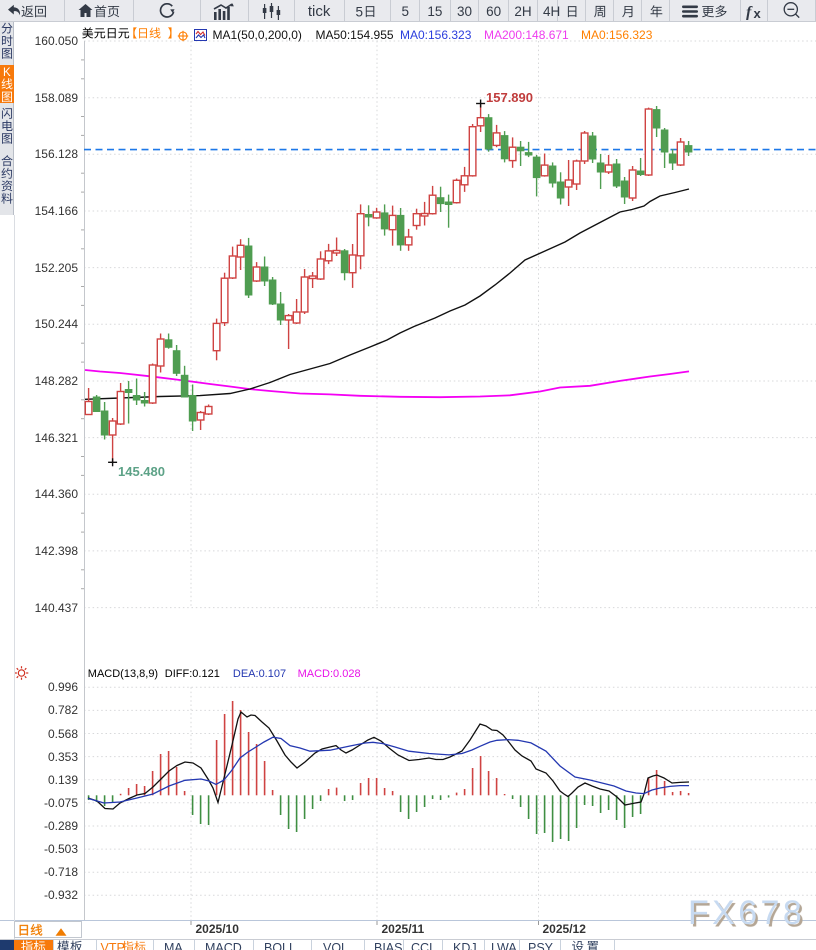 The image size is (816, 950). What do you see at coordinates (7, 73) in the screenshot?
I see `svg-text: K` at bounding box center [7, 73].